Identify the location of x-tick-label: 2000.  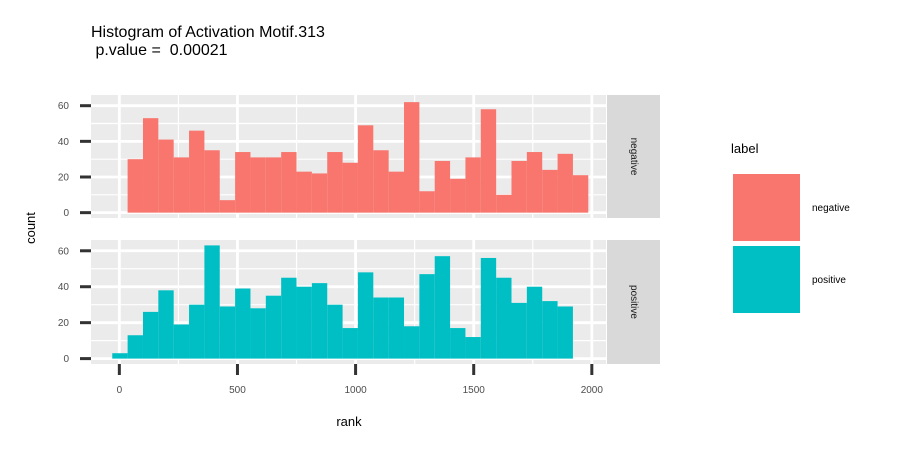
(592, 390).